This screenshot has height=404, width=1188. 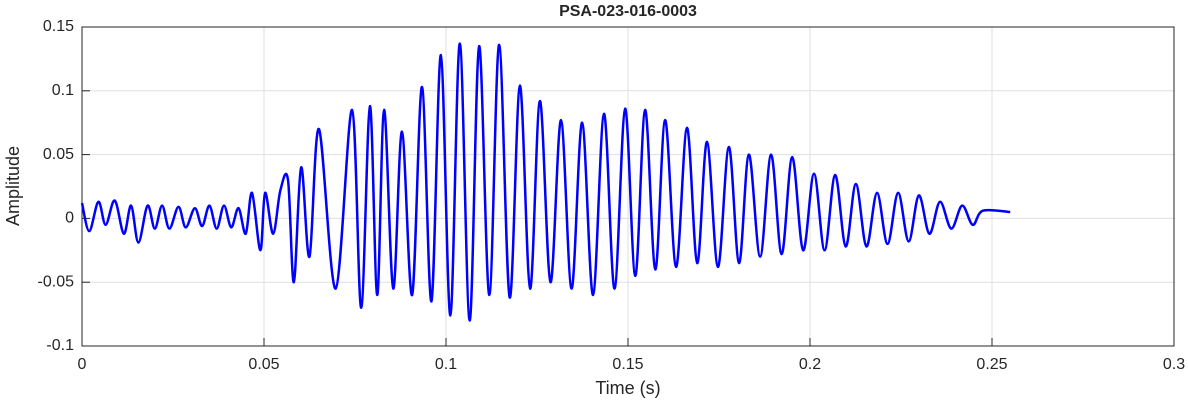 What do you see at coordinates (263, 364) in the screenshot?
I see `x-tick-label: 0.05` at bounding box center [263, 364].